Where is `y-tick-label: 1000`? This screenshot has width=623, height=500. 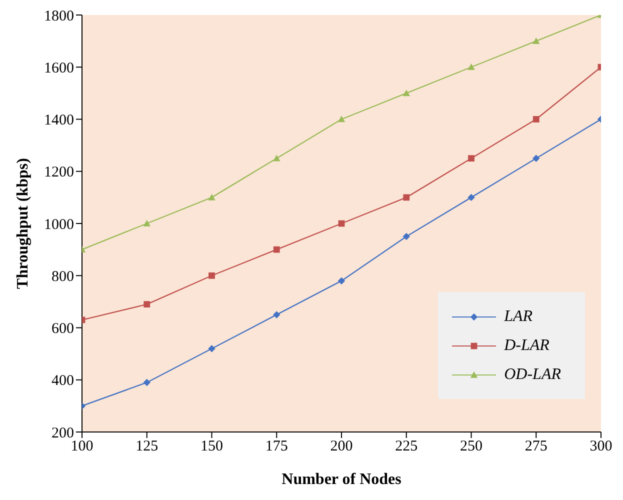
y-tick-label: 1000 is located at coordinates (59, 224).